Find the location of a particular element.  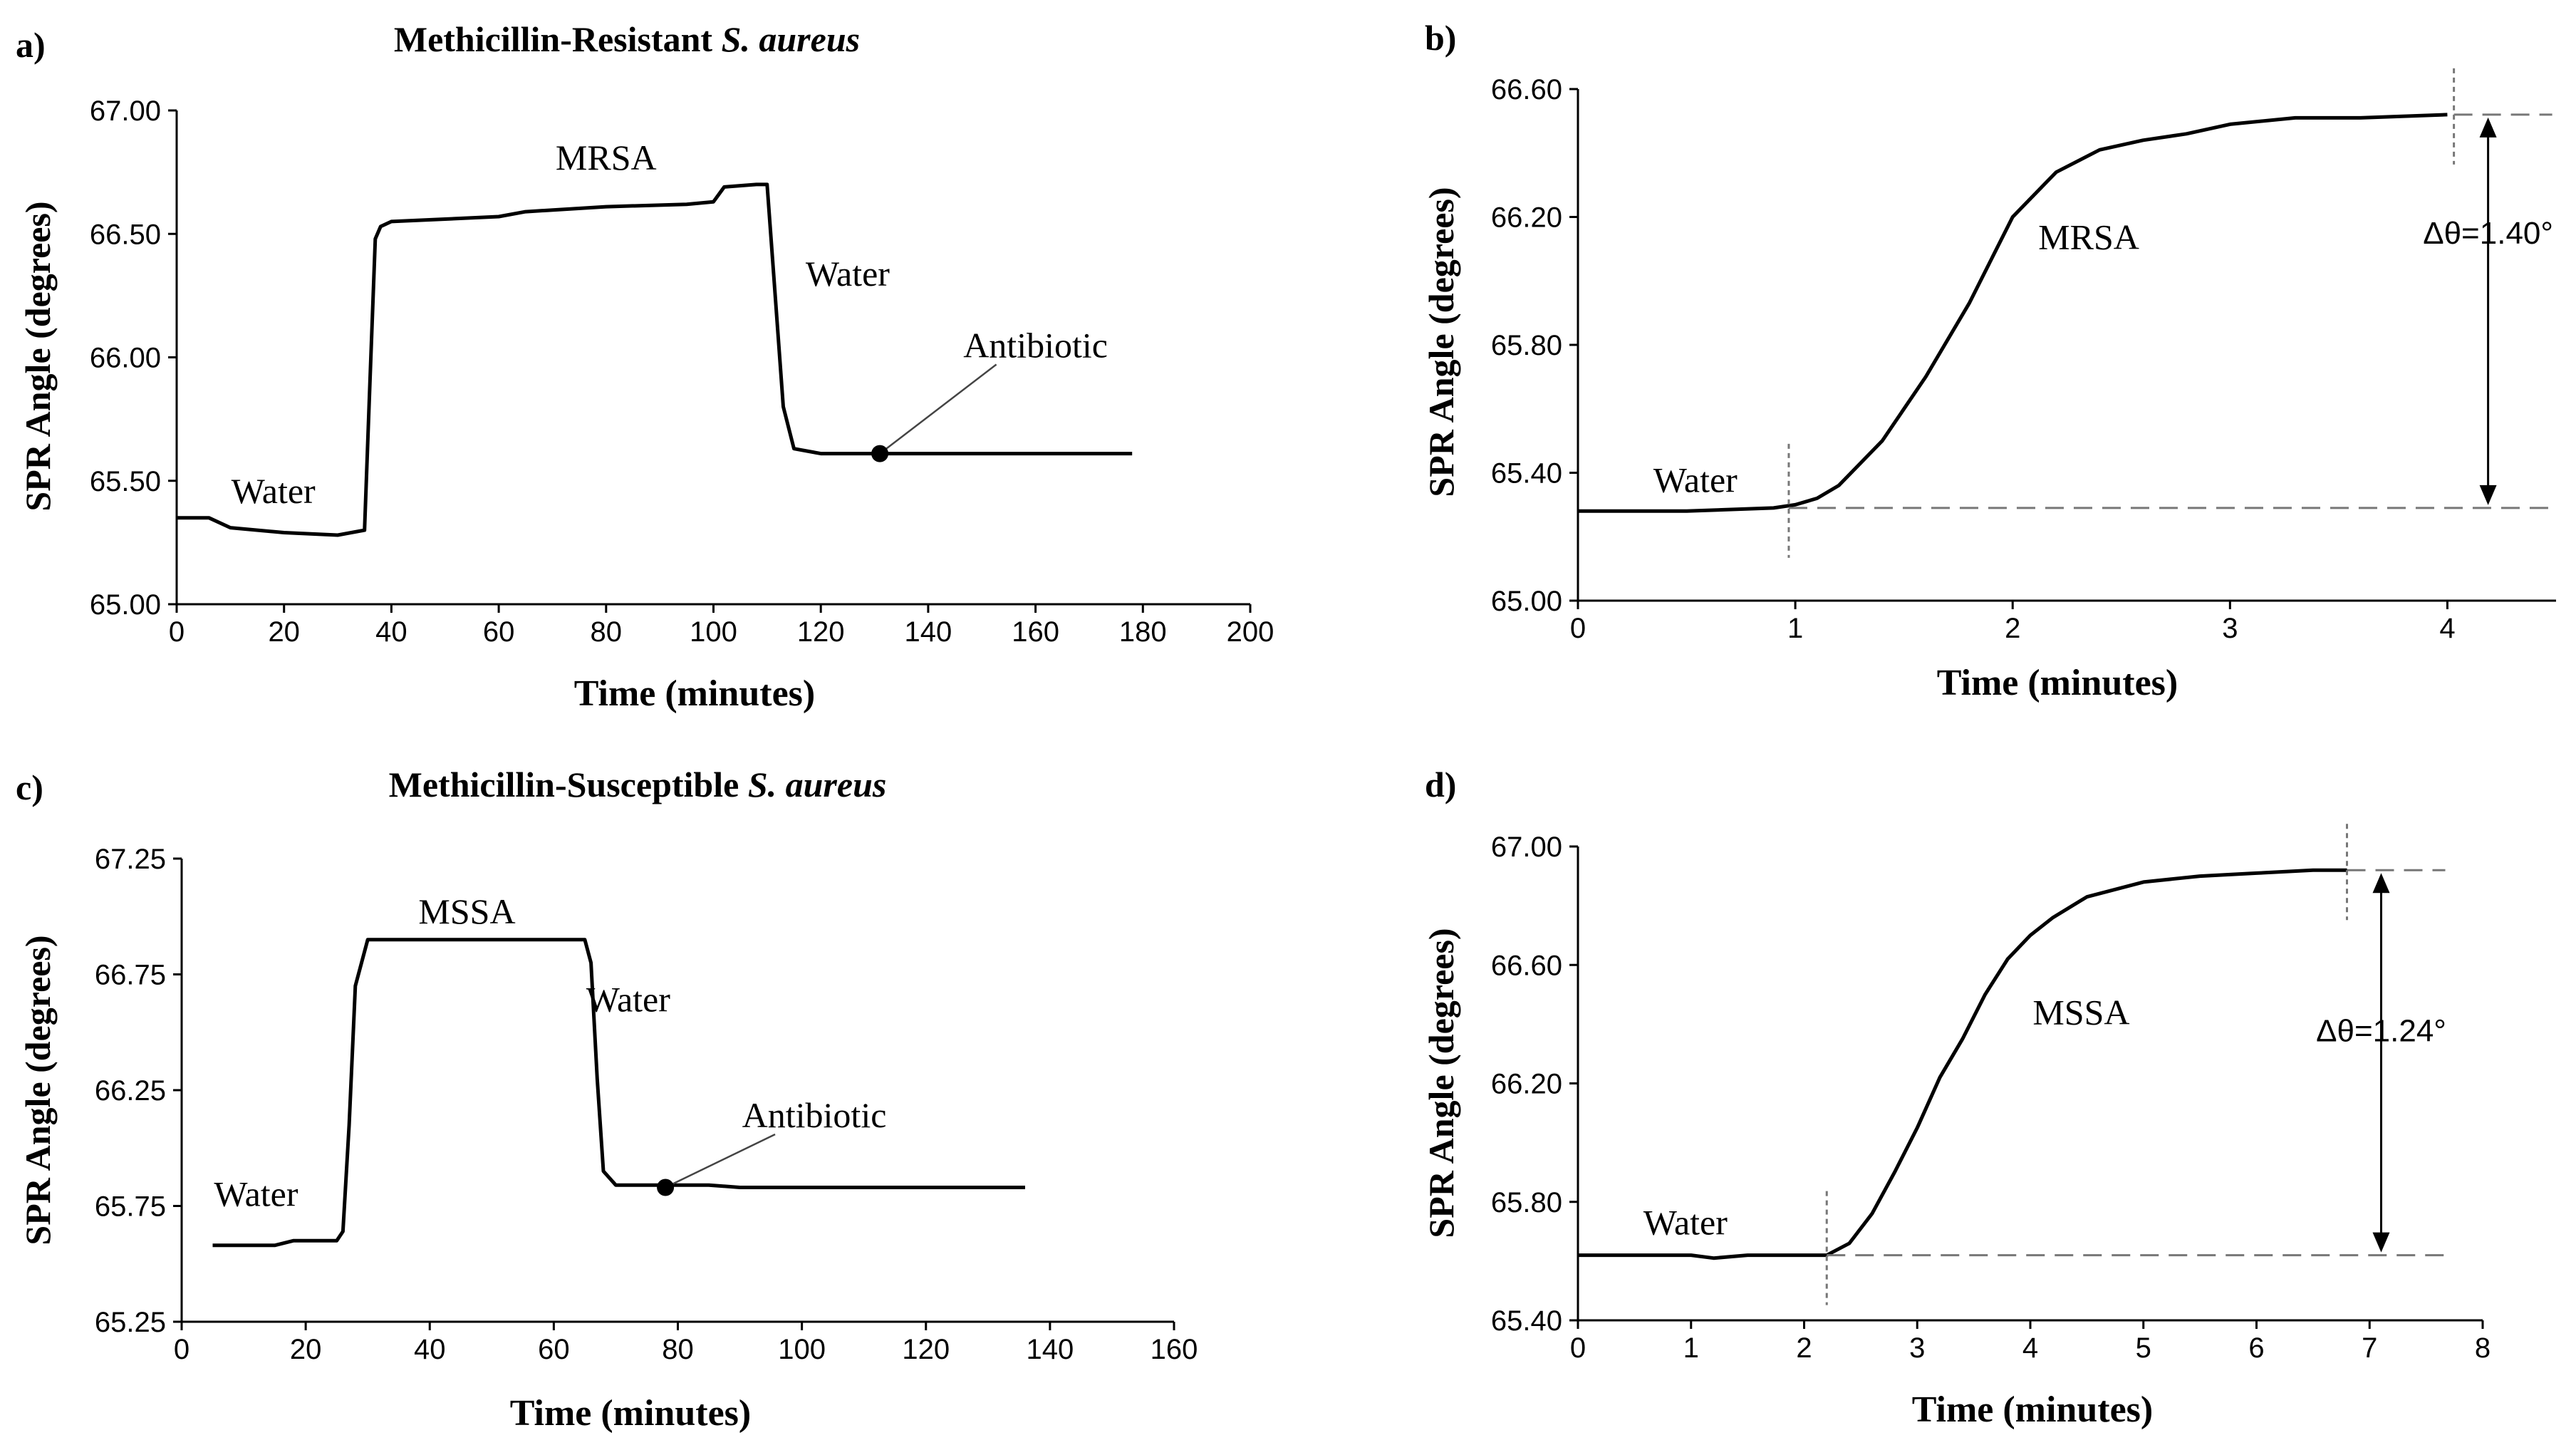

panel-c-axes is located at coordinates (677, 1091).